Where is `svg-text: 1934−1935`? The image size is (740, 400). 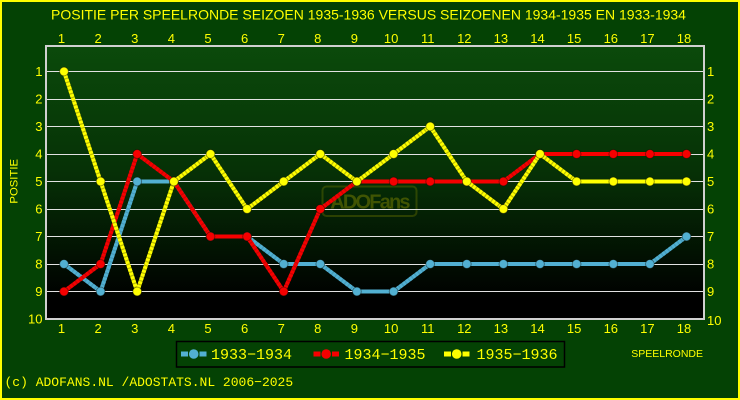 svg-text: 1934−1935 is located at coordinates (385, 355).